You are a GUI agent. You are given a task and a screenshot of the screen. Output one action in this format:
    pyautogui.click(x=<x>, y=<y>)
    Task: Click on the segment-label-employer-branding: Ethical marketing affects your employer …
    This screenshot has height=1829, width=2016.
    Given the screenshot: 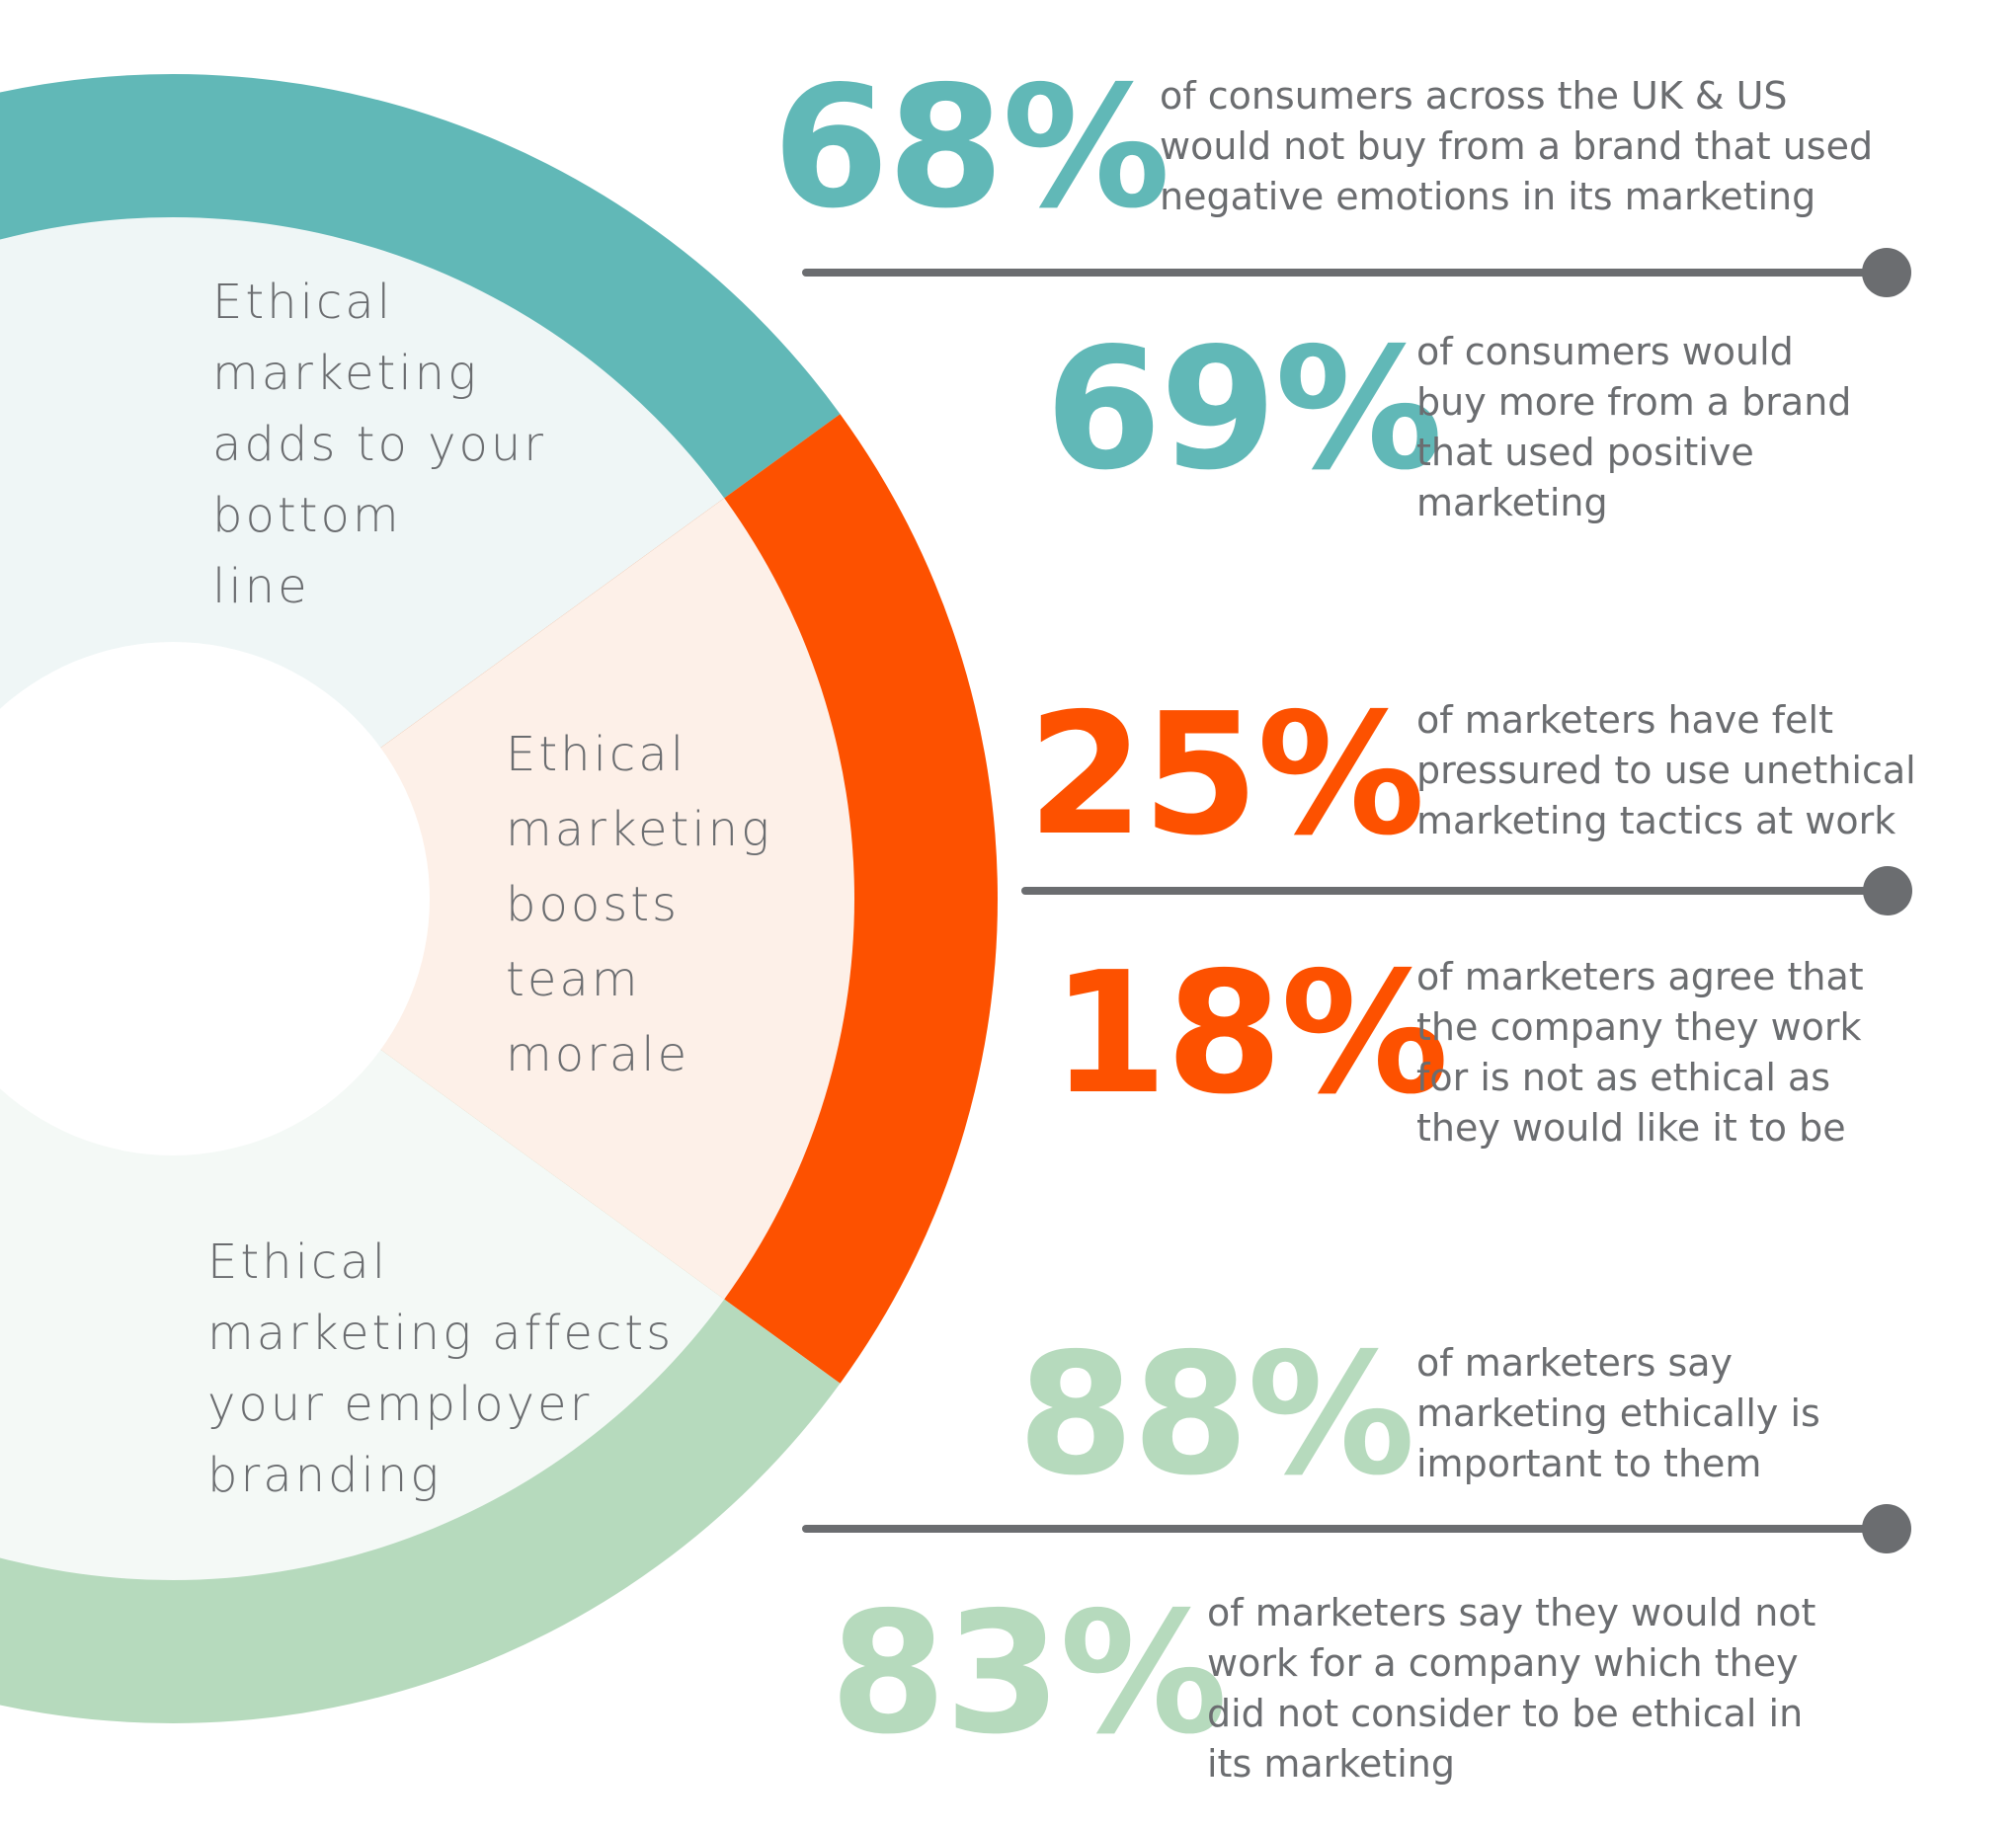 What is the action you would take?
    pyautogui.click(x=441, y=1368)
    